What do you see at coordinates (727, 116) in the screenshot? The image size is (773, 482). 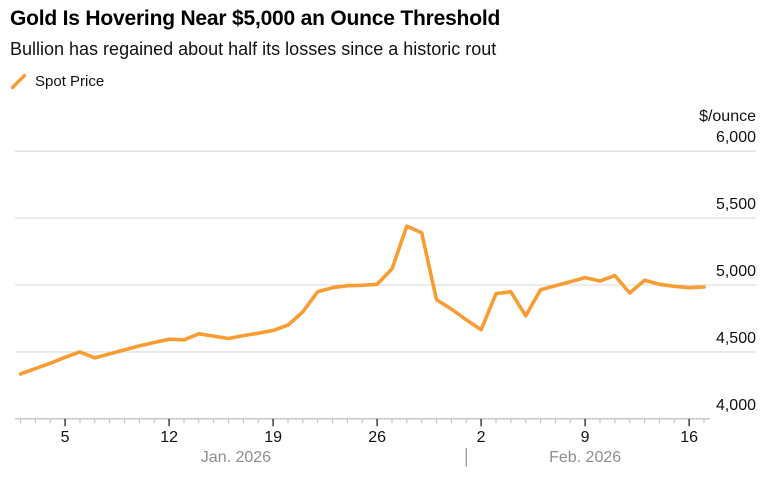 I see `y-axis-unit-label: $/ounce` at bounding box center [727, 116].